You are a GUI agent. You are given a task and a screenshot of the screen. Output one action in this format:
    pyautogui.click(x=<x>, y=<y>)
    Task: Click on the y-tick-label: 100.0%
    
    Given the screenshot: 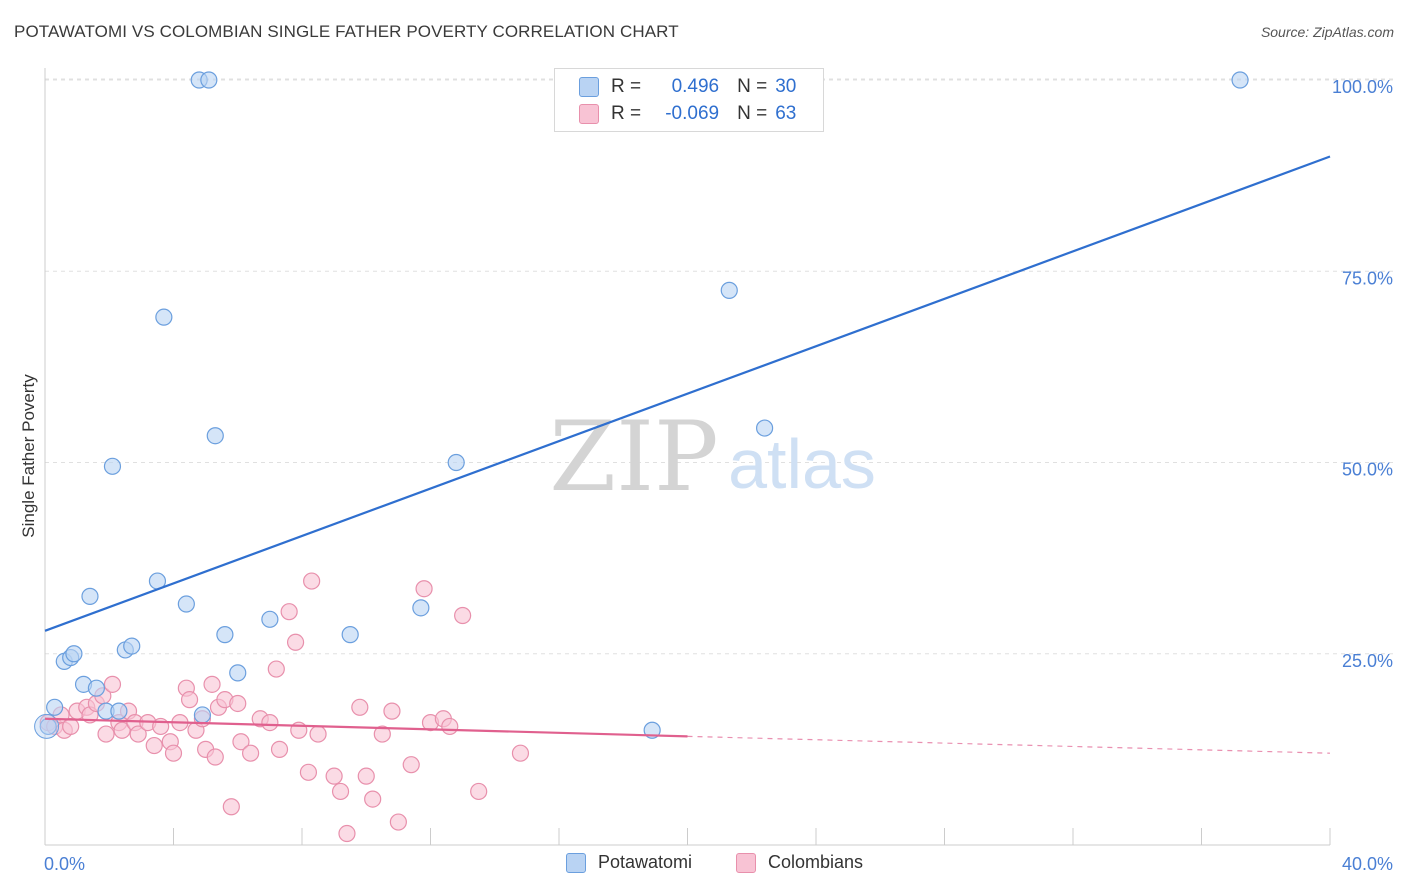 What is the action you would take?
    pyautogui.click(x=1362, y=87)
    